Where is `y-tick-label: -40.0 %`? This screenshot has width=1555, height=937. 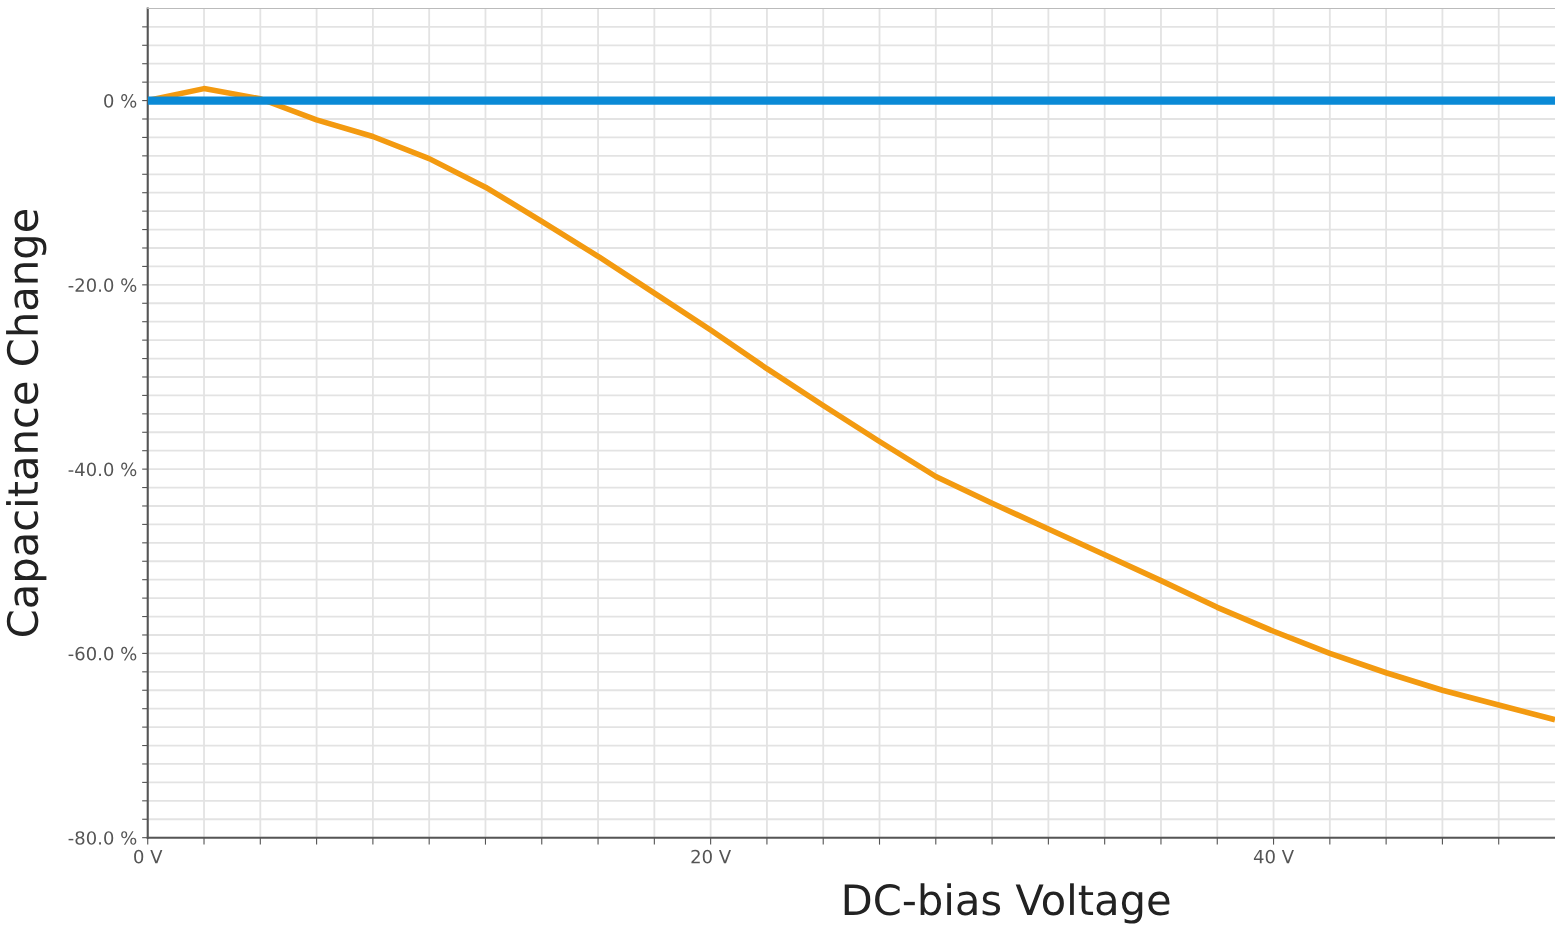
y-tick-label: -40.0 % is located at coordinates (102, 469).